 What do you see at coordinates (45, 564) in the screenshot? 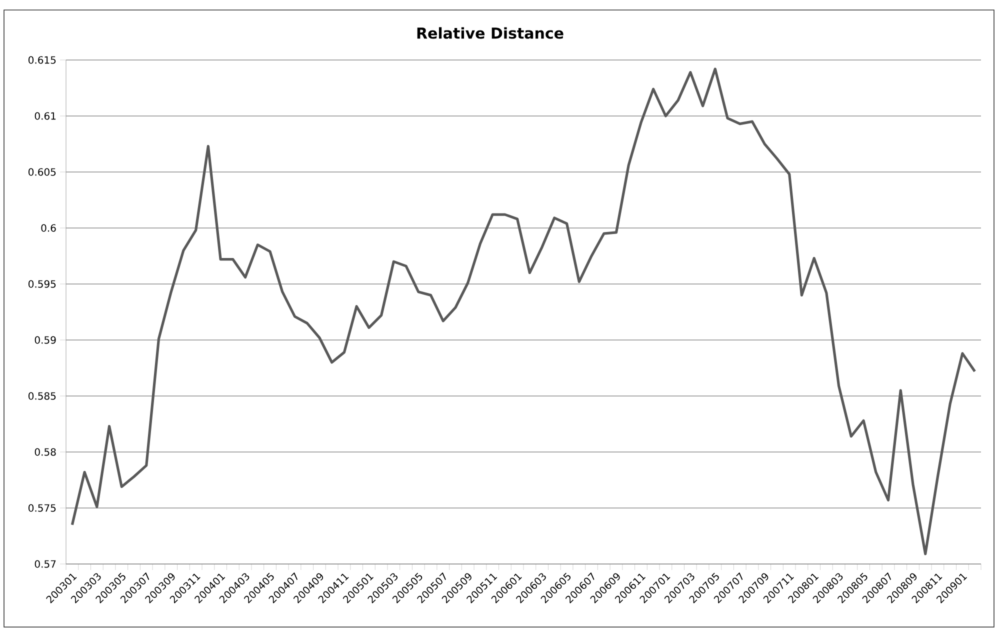
I see `y-tick-label: 0.57` at bounding box center [45, 564].